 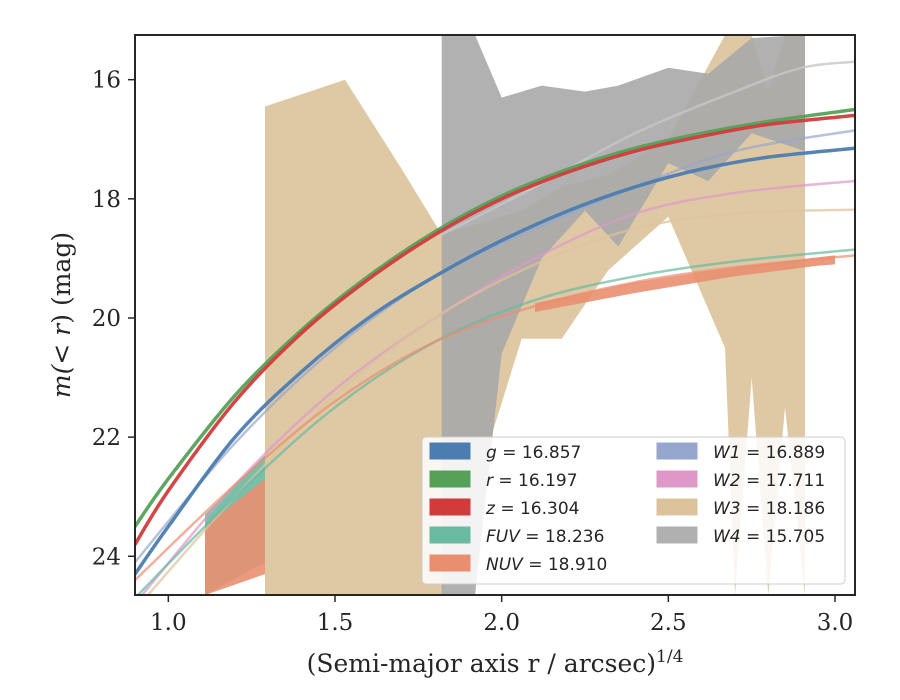 What do you see at coordinates (450, 535) in the screenshot?
I see `legend-swatch-fuv` at bounding box center [450, 535].